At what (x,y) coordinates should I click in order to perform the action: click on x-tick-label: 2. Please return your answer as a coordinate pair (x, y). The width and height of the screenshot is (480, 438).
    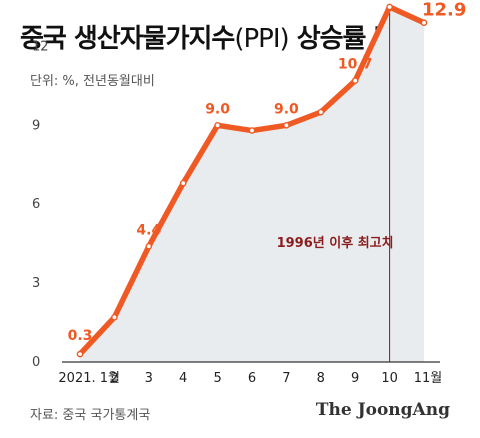
    Looking at the image, I should click on (114, 378).